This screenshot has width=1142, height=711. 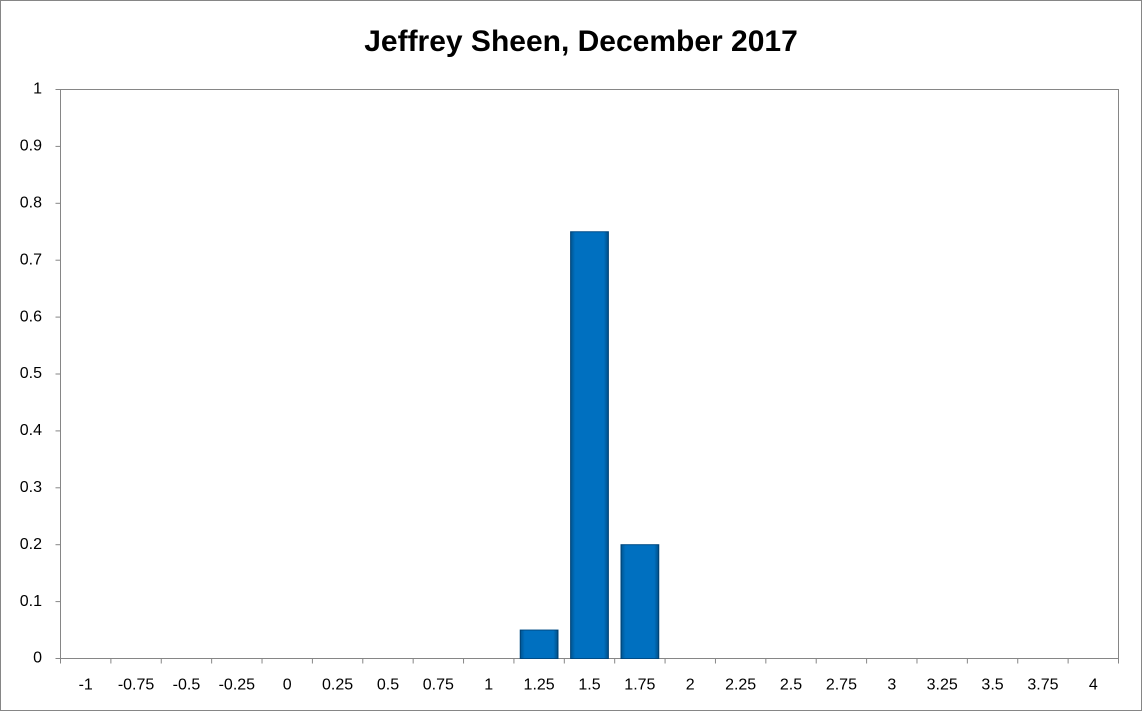 I want to click on chart-title: Jeffrey Sheen, December 2017, so click(x=581, y=41).